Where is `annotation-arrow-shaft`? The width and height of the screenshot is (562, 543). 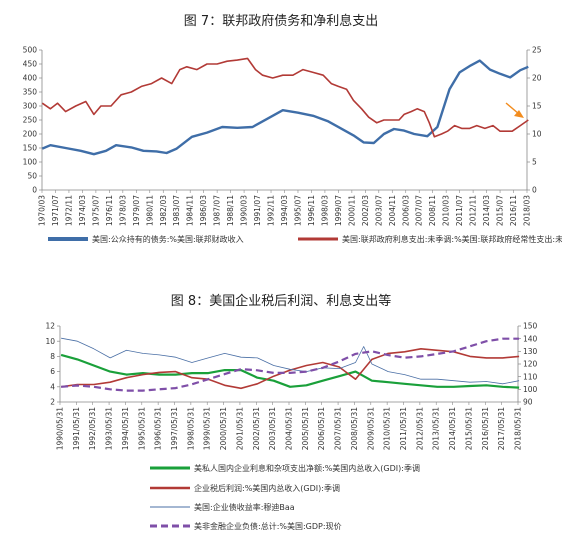
annotation-arrow-shaft is located at coordinates (512, 108).